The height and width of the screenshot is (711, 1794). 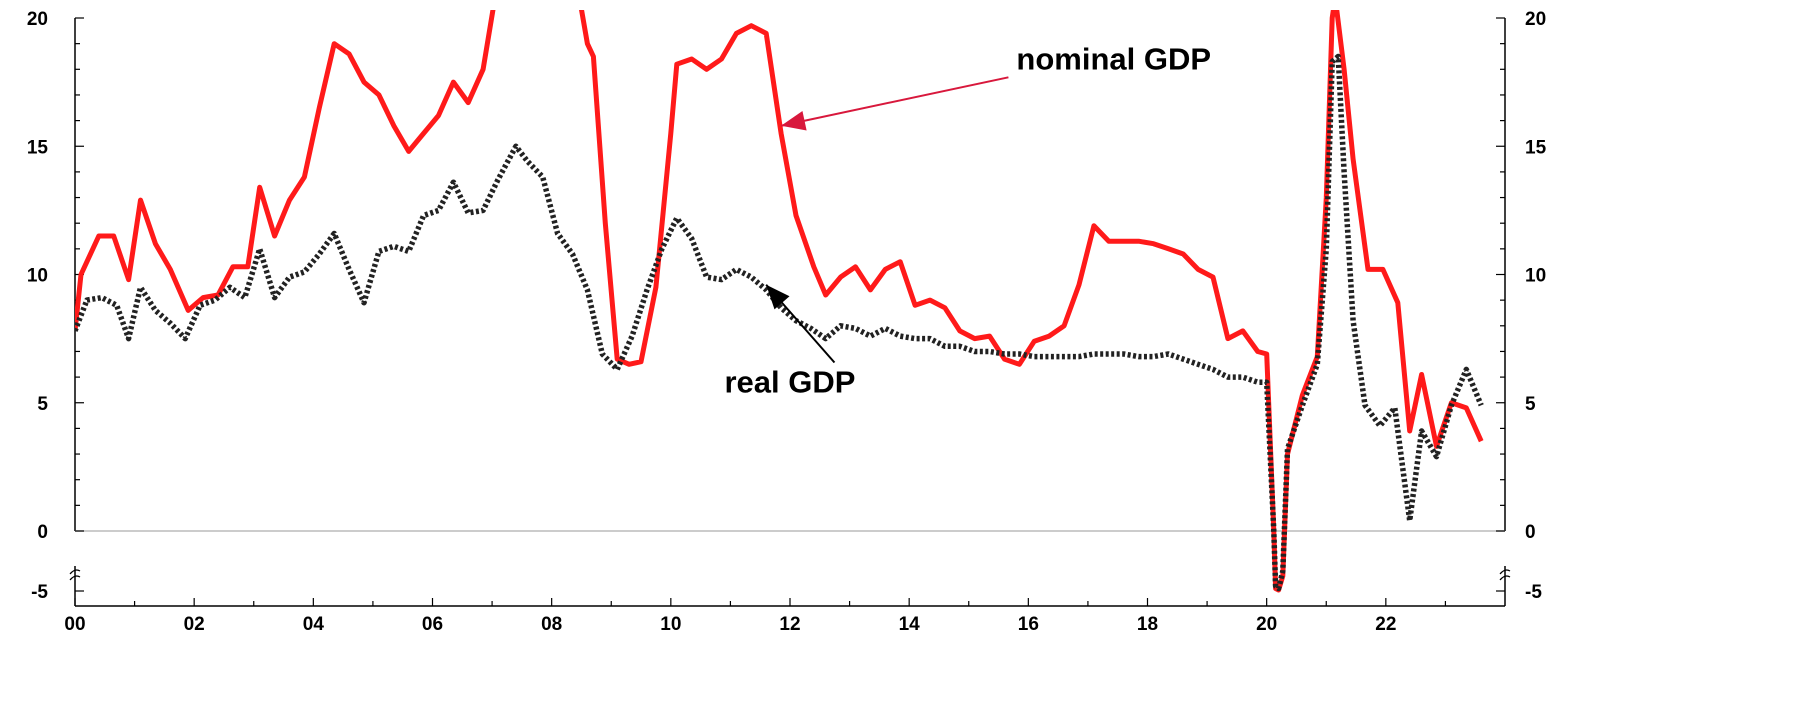 I want to click on y-tick-label-left: 20, so click(x=37, y=19).